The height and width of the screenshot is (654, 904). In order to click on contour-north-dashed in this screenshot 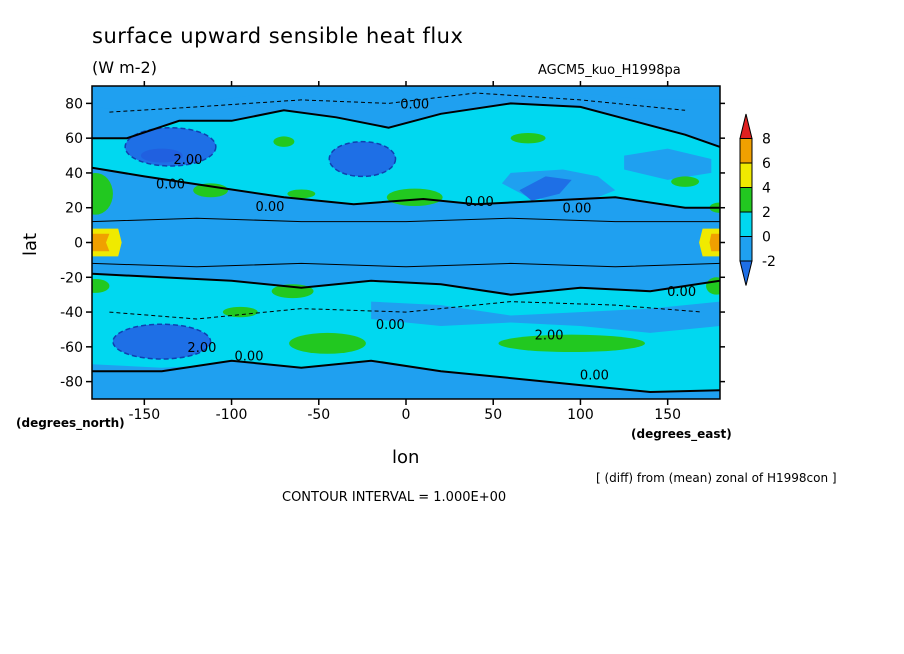, I will do `click(397, 102)`.